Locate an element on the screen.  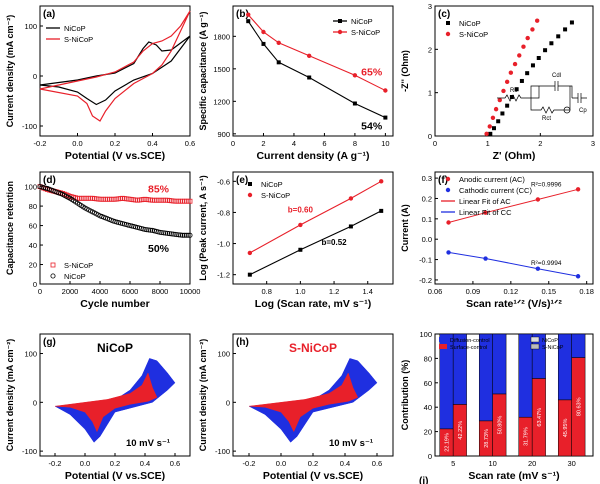
y-tick-label: -0.8 is located at coordinates (223, 212).